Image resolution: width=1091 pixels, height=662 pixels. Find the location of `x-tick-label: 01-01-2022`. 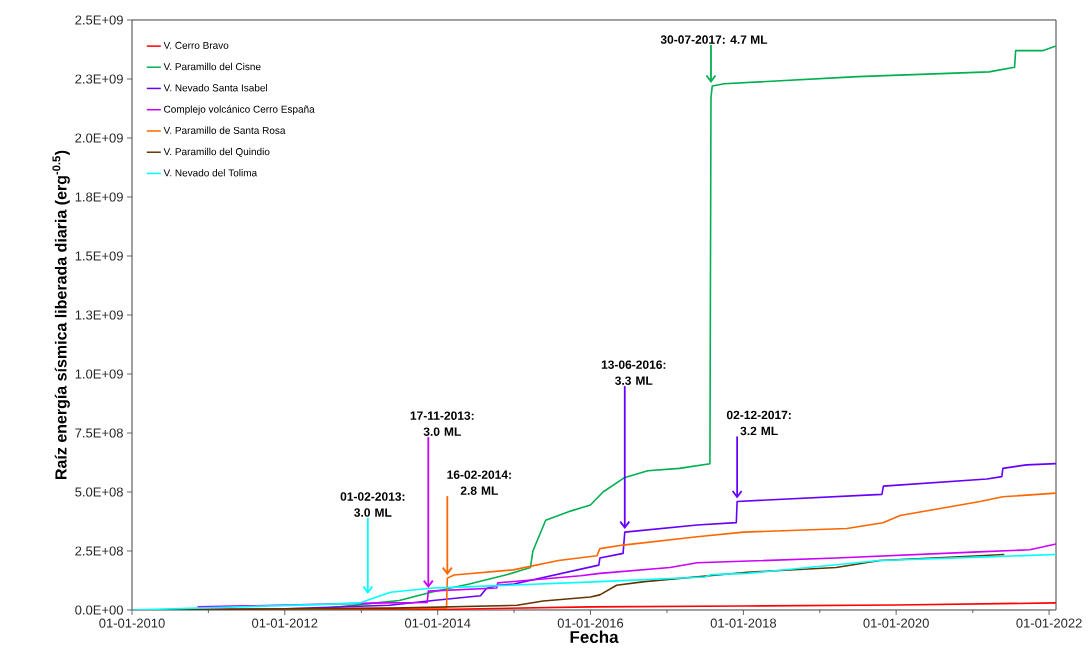

x-tick-label: 01-01-2022 is located at coordinates (1049, 623).